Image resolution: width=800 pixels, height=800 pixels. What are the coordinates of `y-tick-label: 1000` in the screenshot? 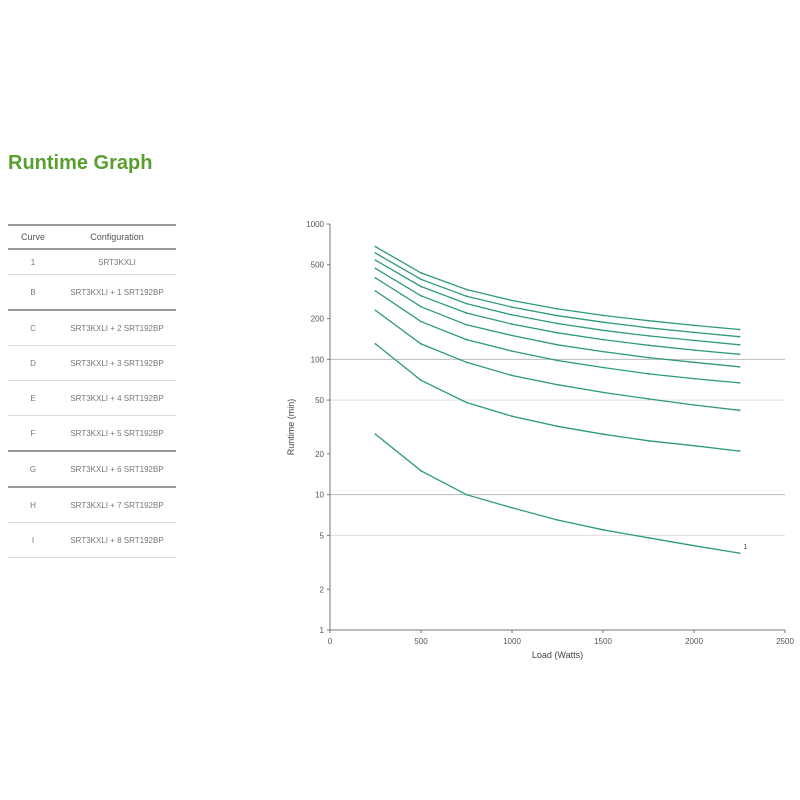 It's located at (315, 224).